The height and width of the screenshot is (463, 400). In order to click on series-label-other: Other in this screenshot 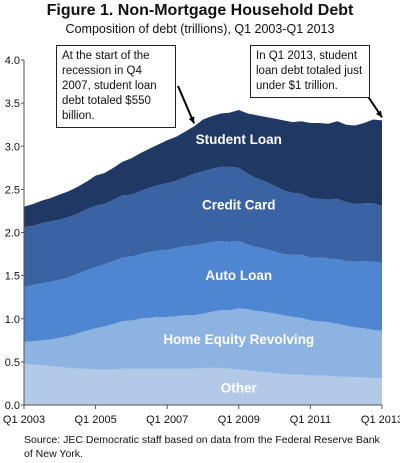, I will do `click(239, 387)`.